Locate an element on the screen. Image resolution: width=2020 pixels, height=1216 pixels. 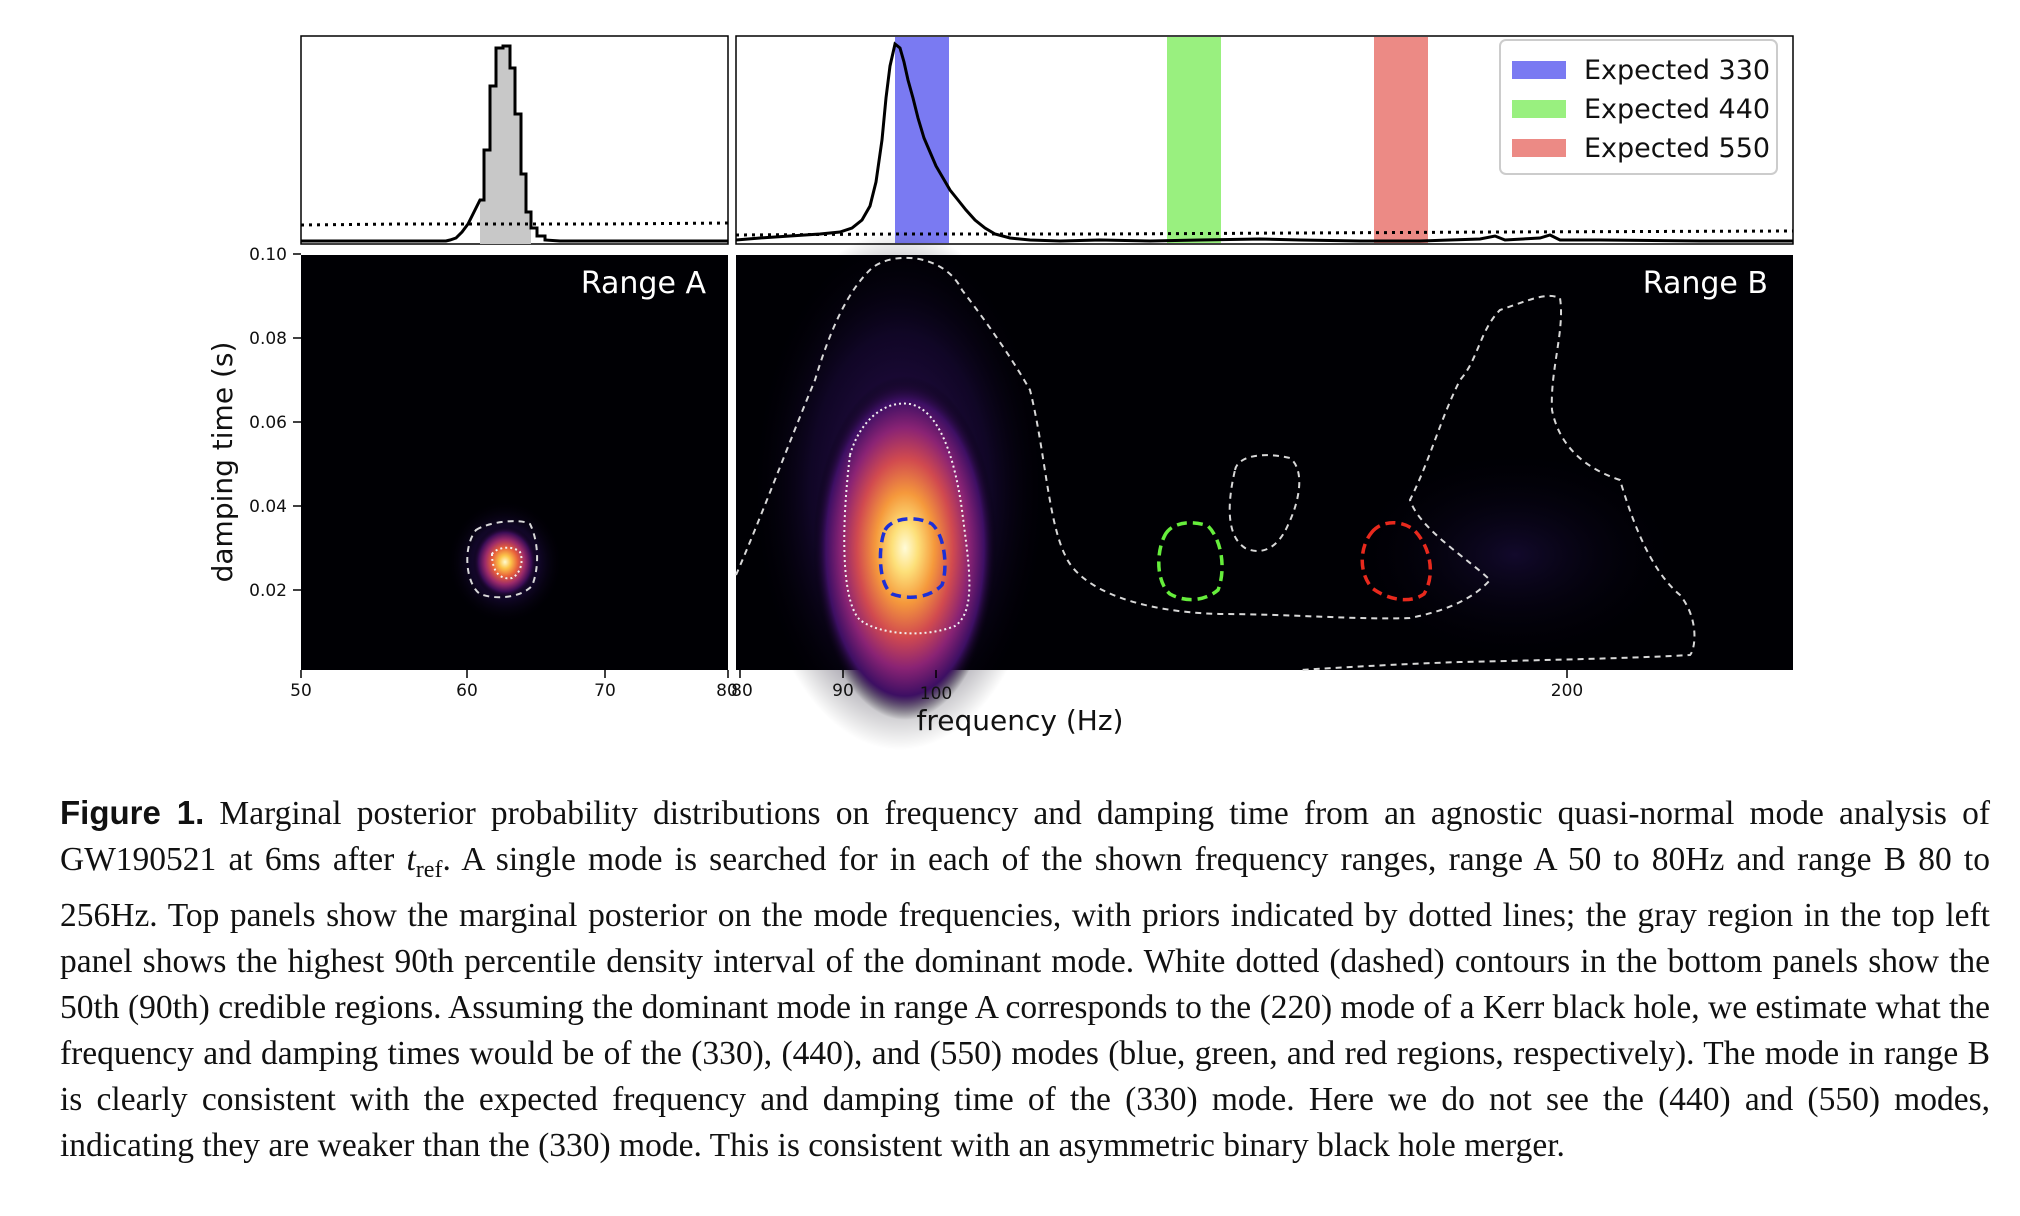
caption-t-subscript: ref is located at coordinates (429, 869).